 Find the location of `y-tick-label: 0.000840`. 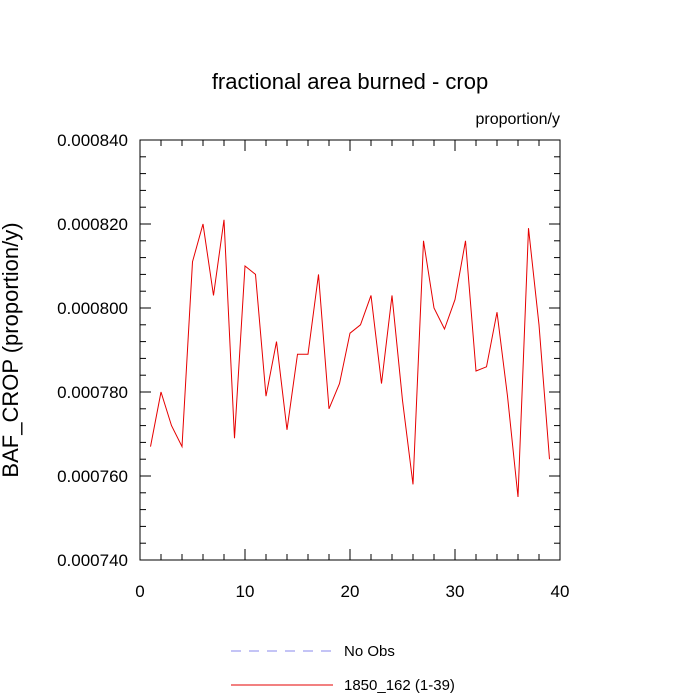

y-tick-label: 0.000840 is located at coordinates (92, 140).